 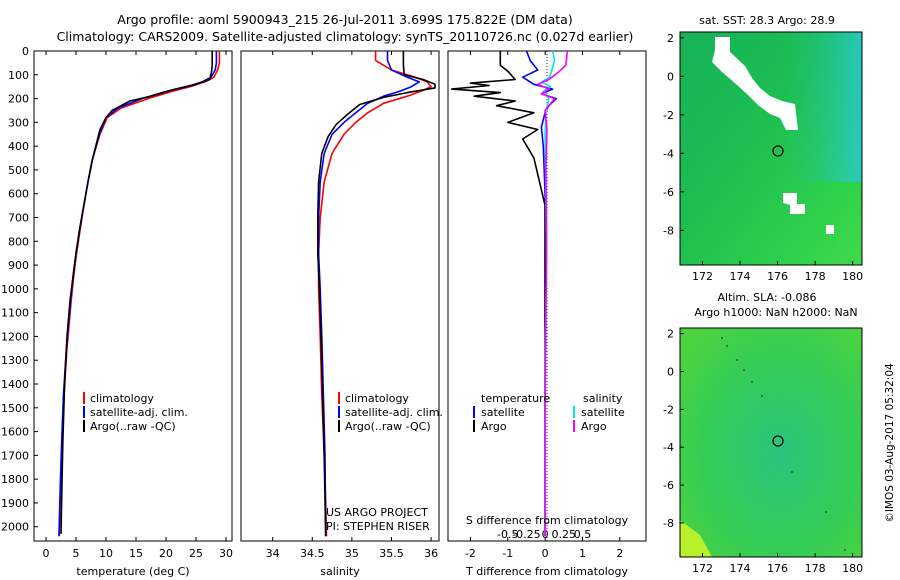 What do you see at coordinates (166, 553) in the screenshot?
I see `x-tick-label: 20` at bounding box center [166, 553].